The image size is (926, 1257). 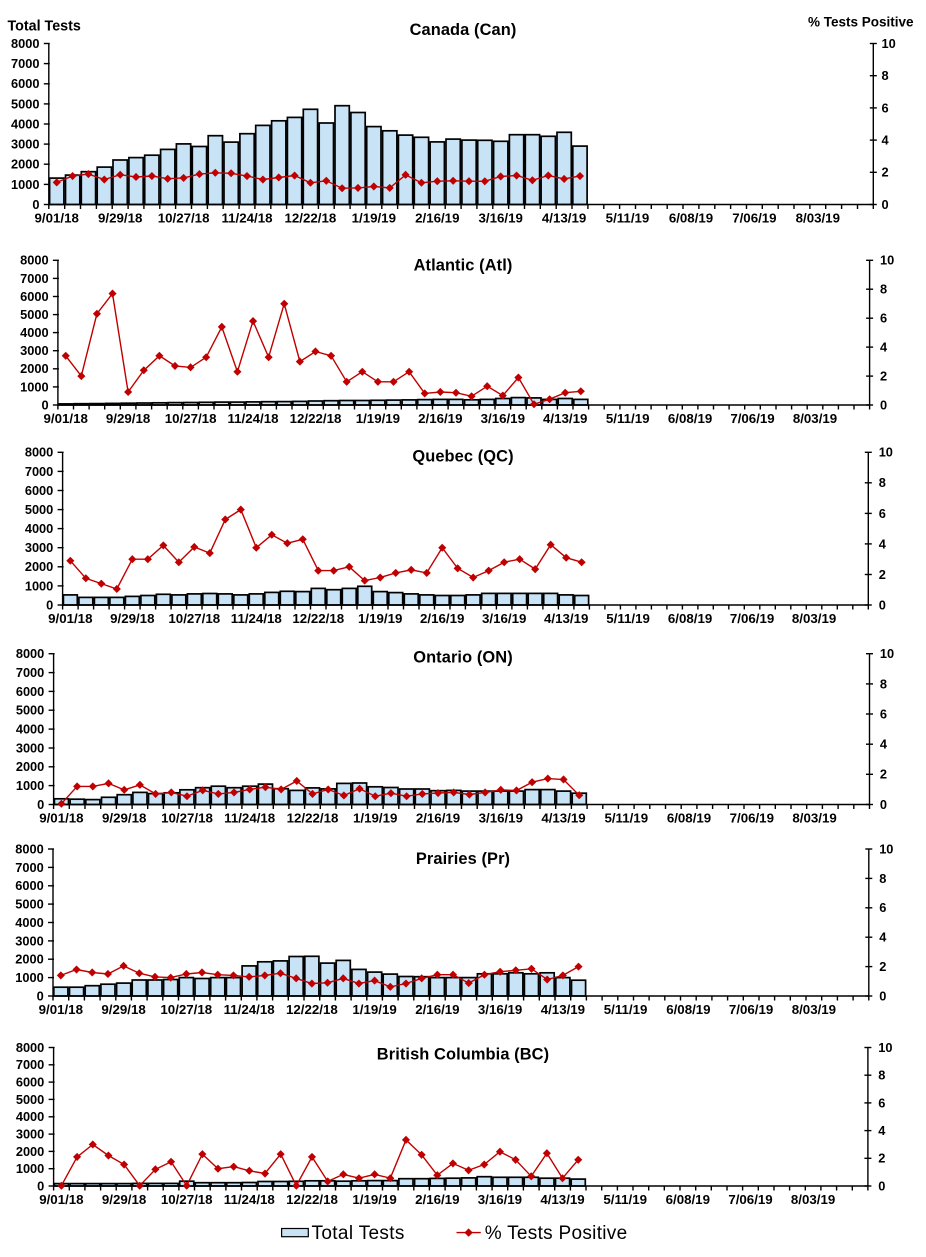 What do you see at coordinates (29, 977) in the screenshot?
I see `svg-text: 1000` at bounding box center [29, 977].